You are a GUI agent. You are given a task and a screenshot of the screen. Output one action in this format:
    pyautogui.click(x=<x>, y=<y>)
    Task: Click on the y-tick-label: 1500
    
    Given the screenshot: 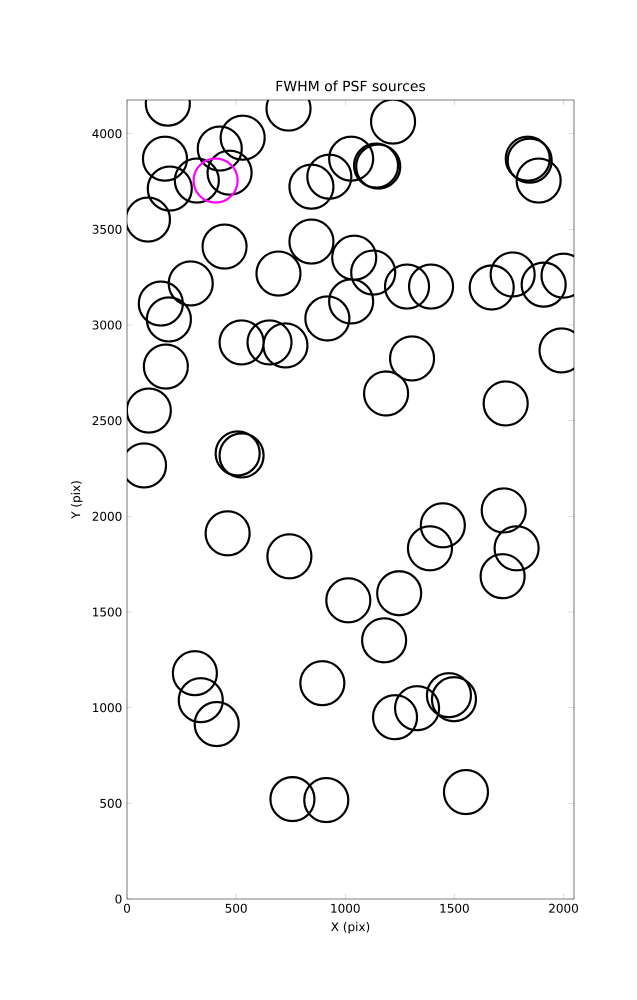 What is the action you would take?
    pyautogui.click(x=107, y=612)
    